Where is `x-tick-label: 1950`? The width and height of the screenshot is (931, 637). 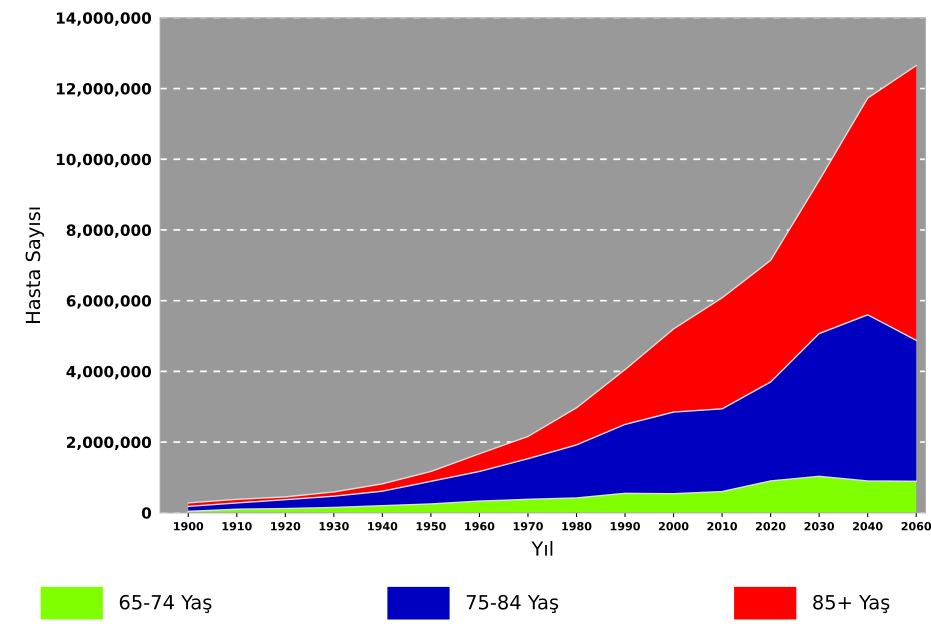 x-tick-label: 1950 is located at coordinates (431, 526).